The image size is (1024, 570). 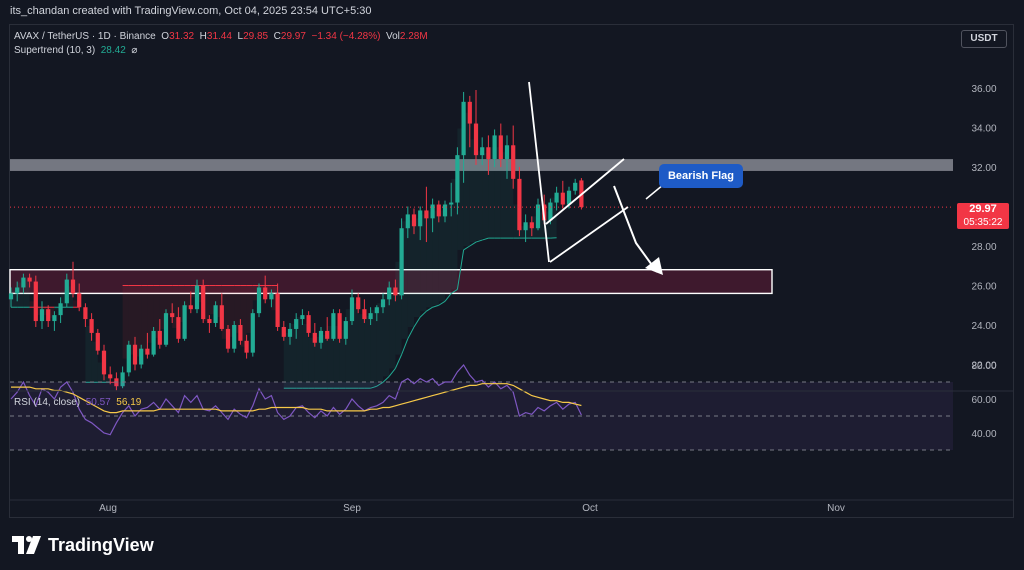 What do you see at coordinates (701, 176) in the screenshot?
I see `bearish-flag-callout: Bearish Flag` at bounding box center [701, 176].